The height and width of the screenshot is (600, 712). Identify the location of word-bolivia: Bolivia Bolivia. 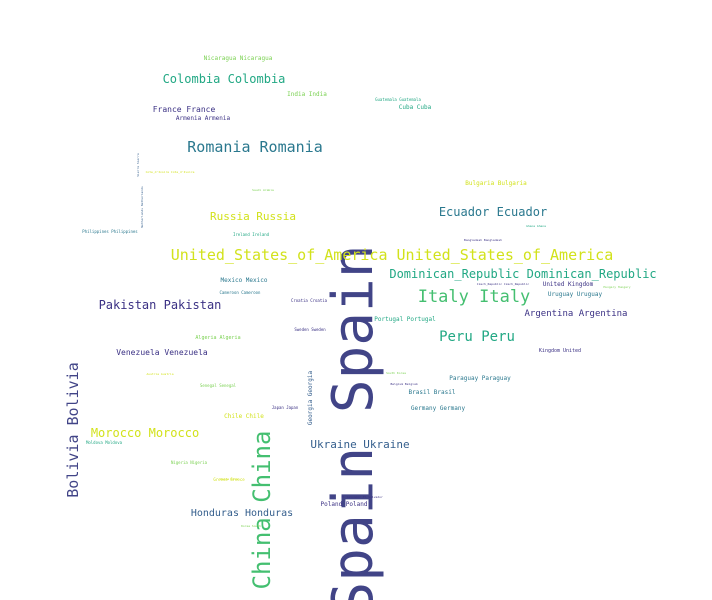
(73, 429).